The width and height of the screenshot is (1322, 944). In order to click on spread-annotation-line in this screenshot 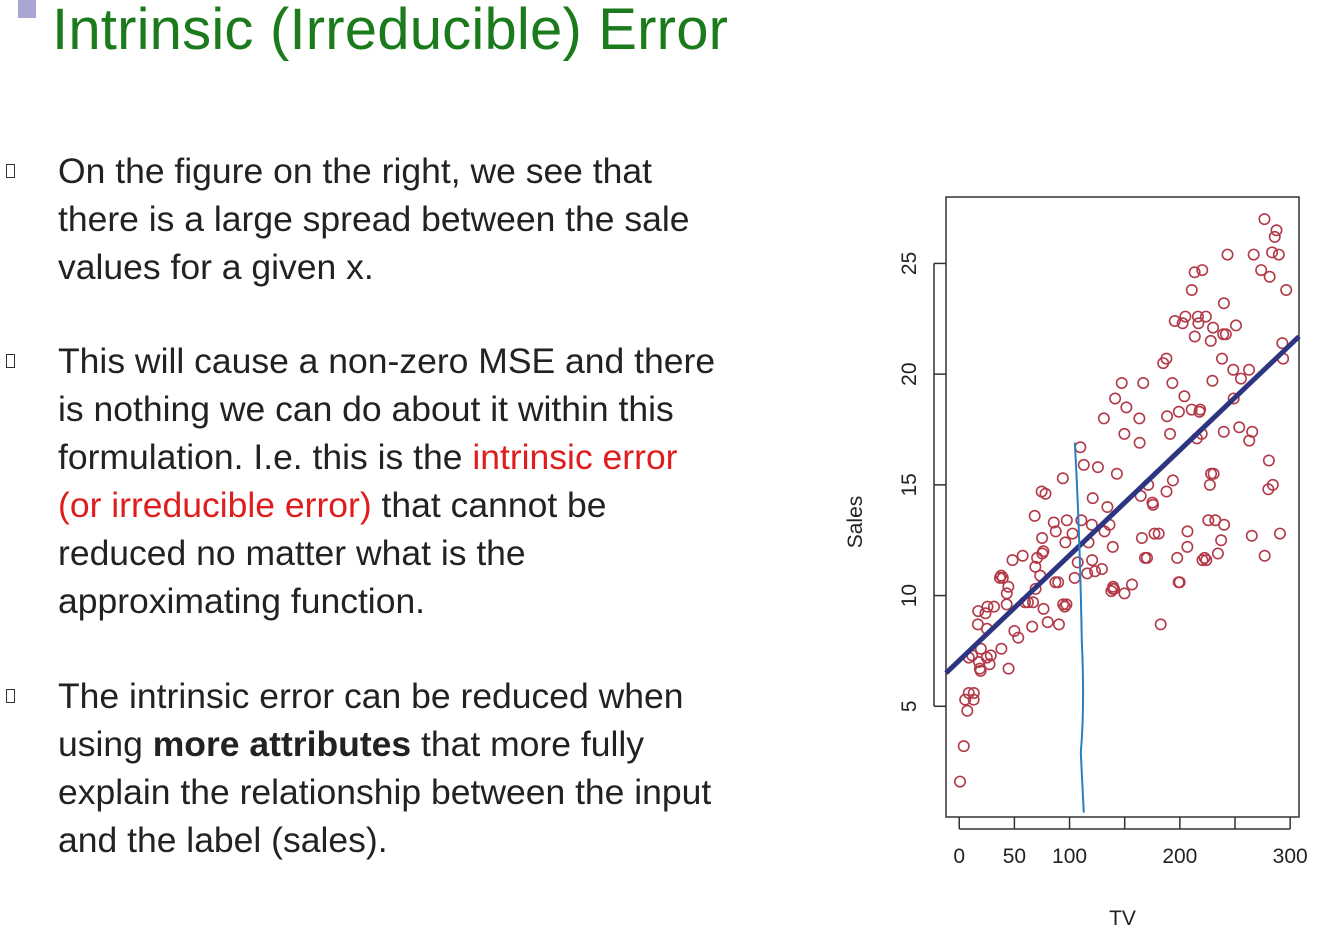, I will do `click(1079, 627)`.